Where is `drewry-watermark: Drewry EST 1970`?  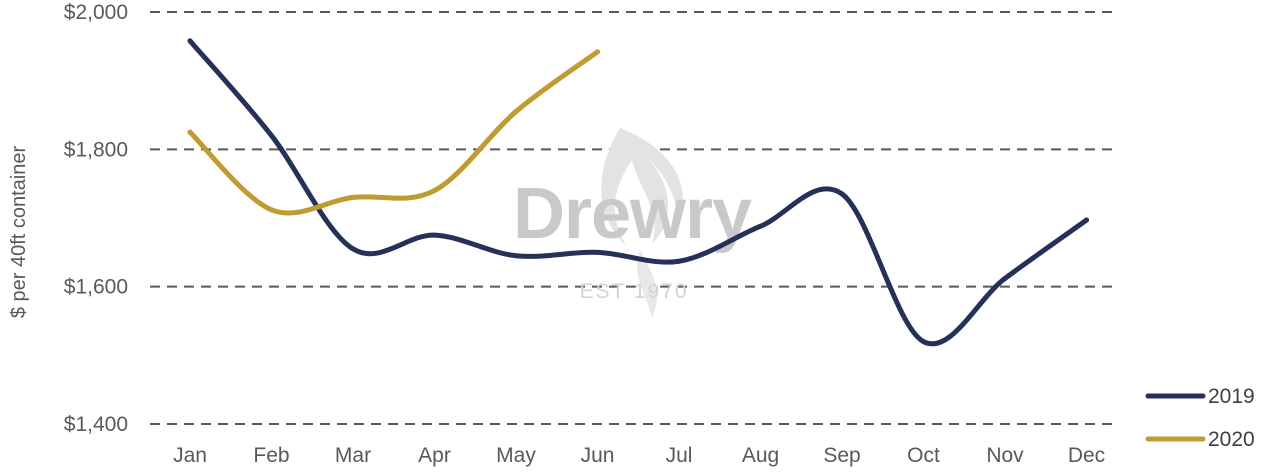 drewry-watermark: Drewry EST 1970 is located at coordinates (633, 223).